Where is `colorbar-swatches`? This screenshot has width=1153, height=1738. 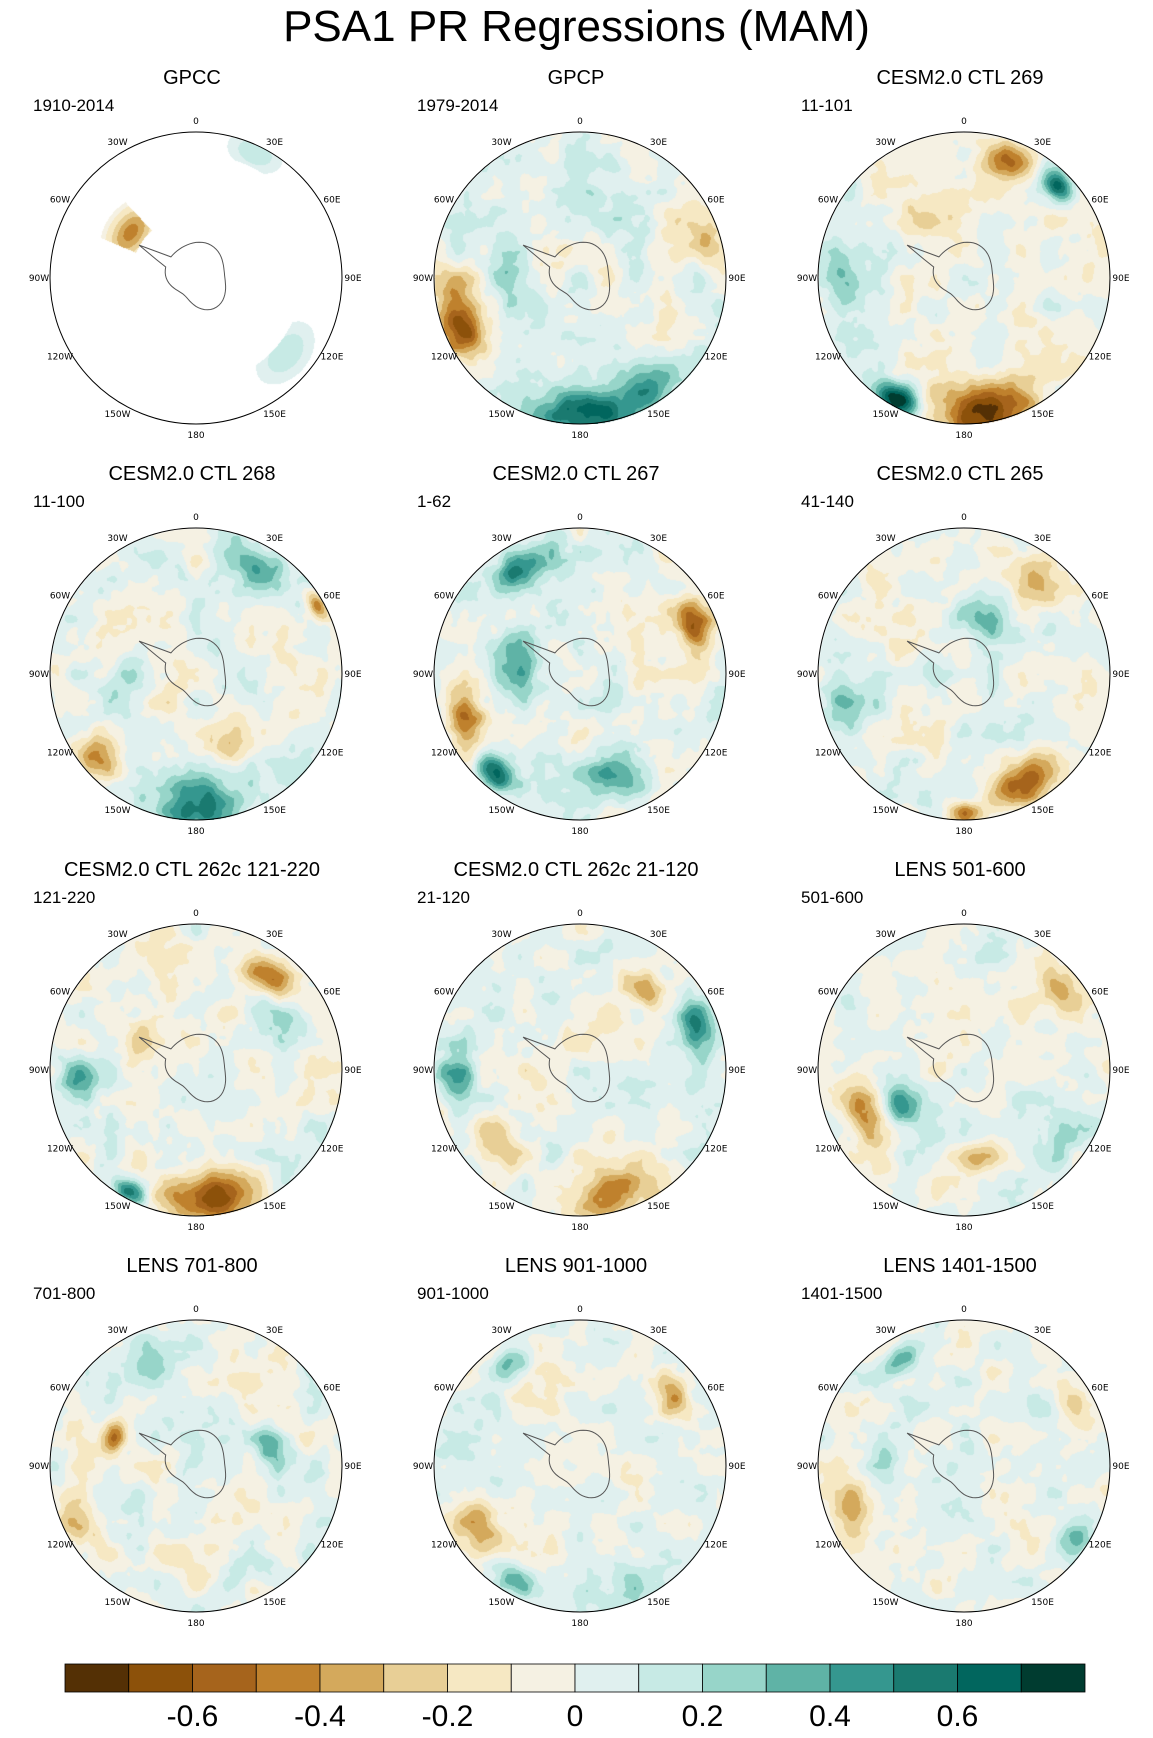 colorbar-swatches is located at coordinates (575, 1678).